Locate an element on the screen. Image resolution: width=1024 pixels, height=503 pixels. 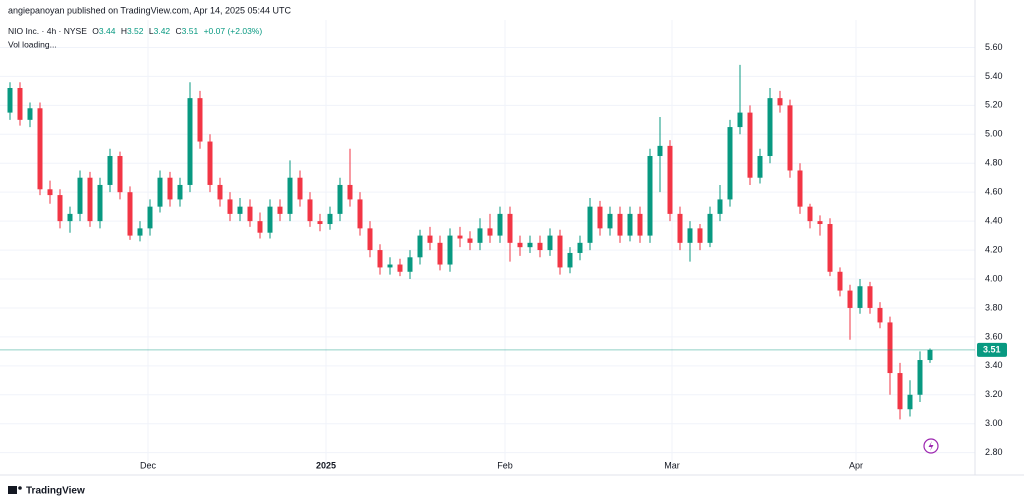
logo-dot is located at coordinates (20, 488).